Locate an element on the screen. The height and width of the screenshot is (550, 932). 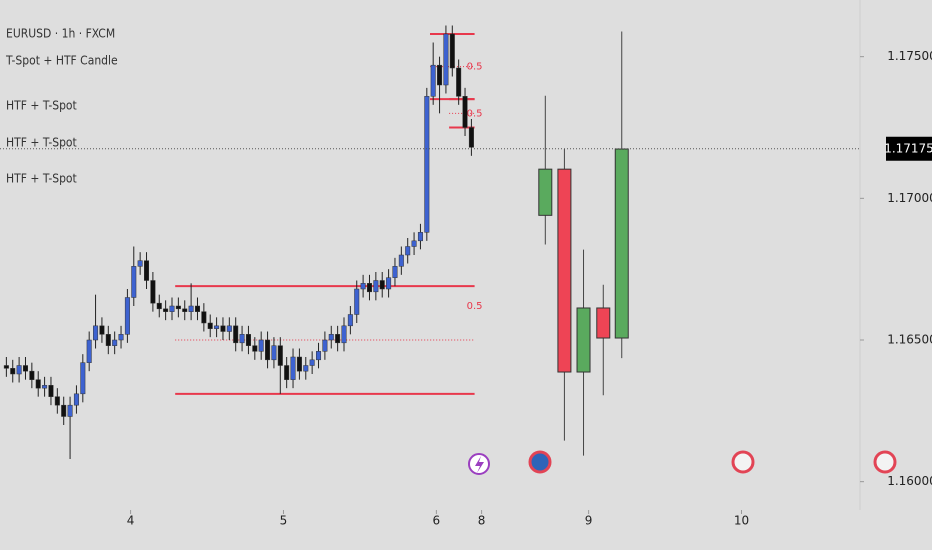
event-icon-glyph is located at coordinates (479, 464).